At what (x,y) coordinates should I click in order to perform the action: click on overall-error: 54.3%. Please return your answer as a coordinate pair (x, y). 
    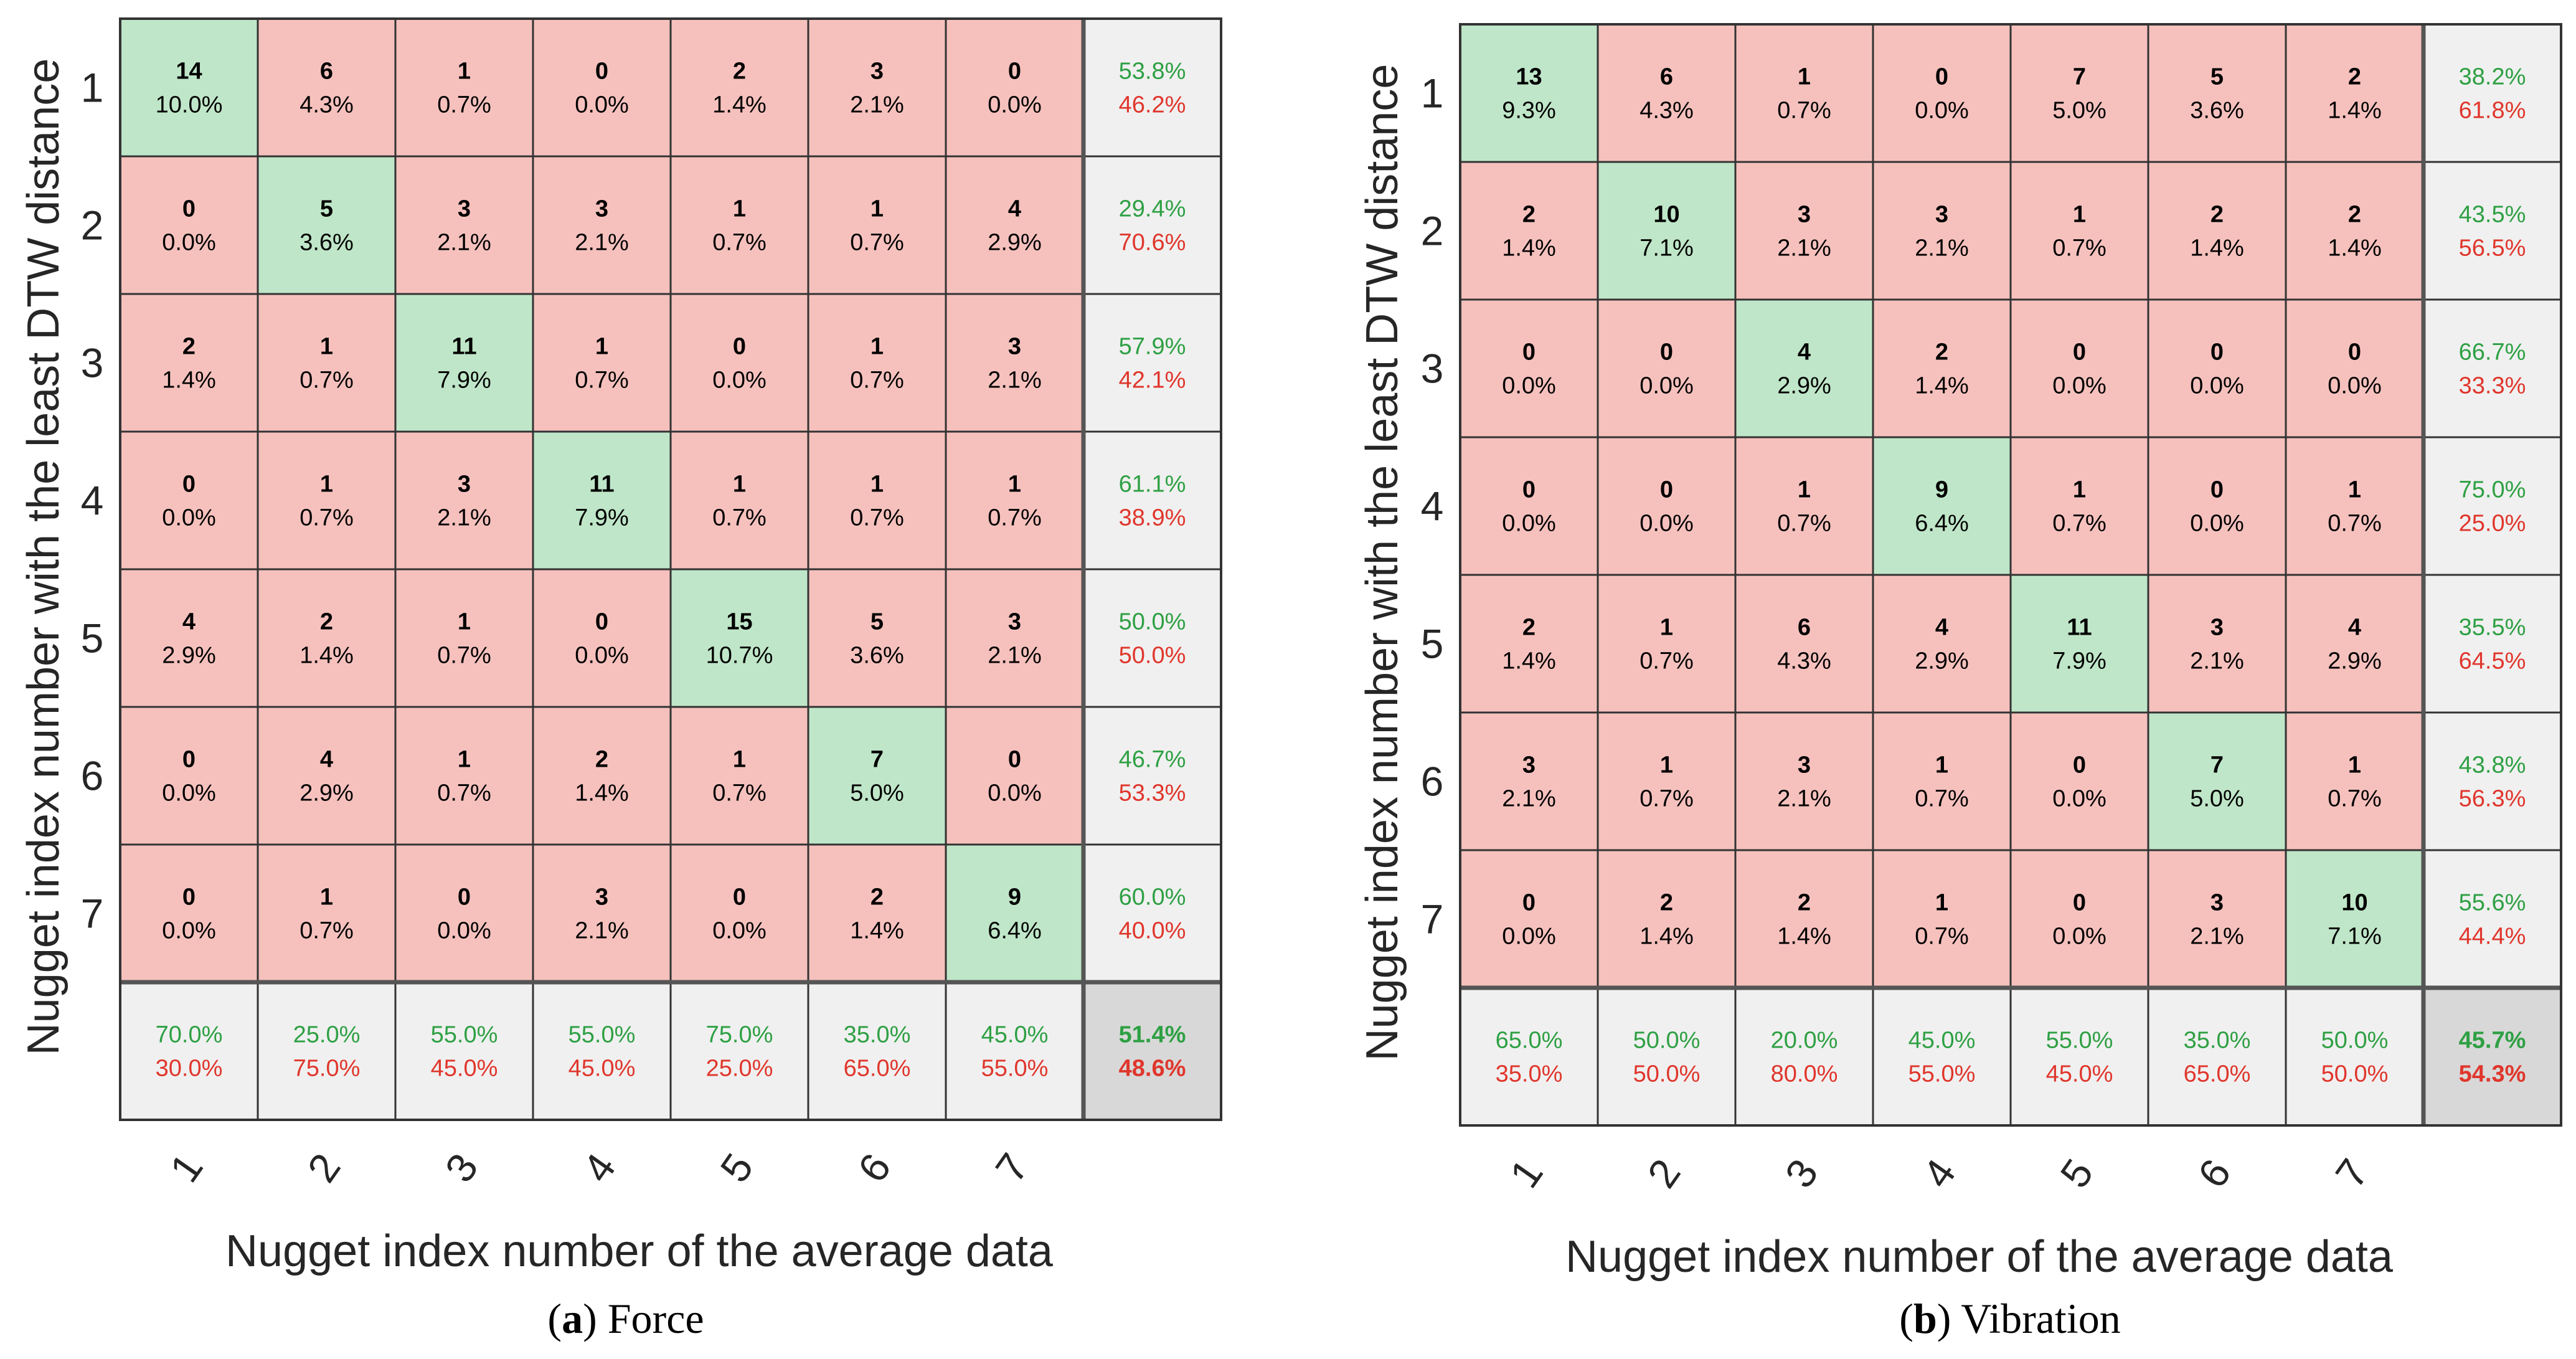
    Looking at the image, I should click on (2492, 1074).